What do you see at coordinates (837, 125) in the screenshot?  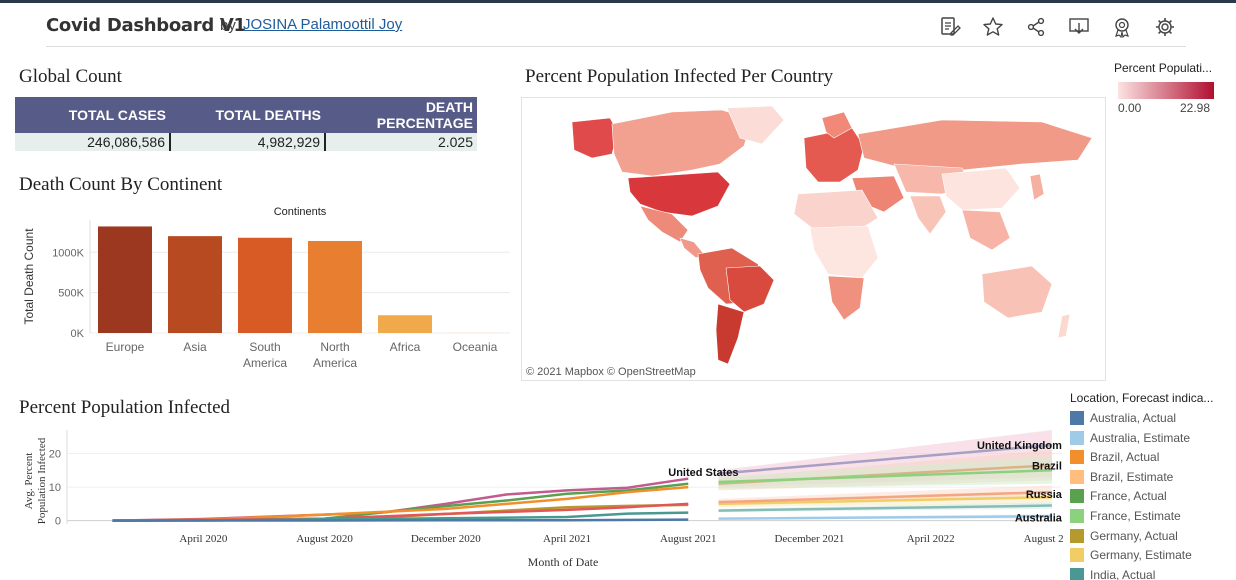 I see `map-region-scandinavia` at bounding box center [837, 125].